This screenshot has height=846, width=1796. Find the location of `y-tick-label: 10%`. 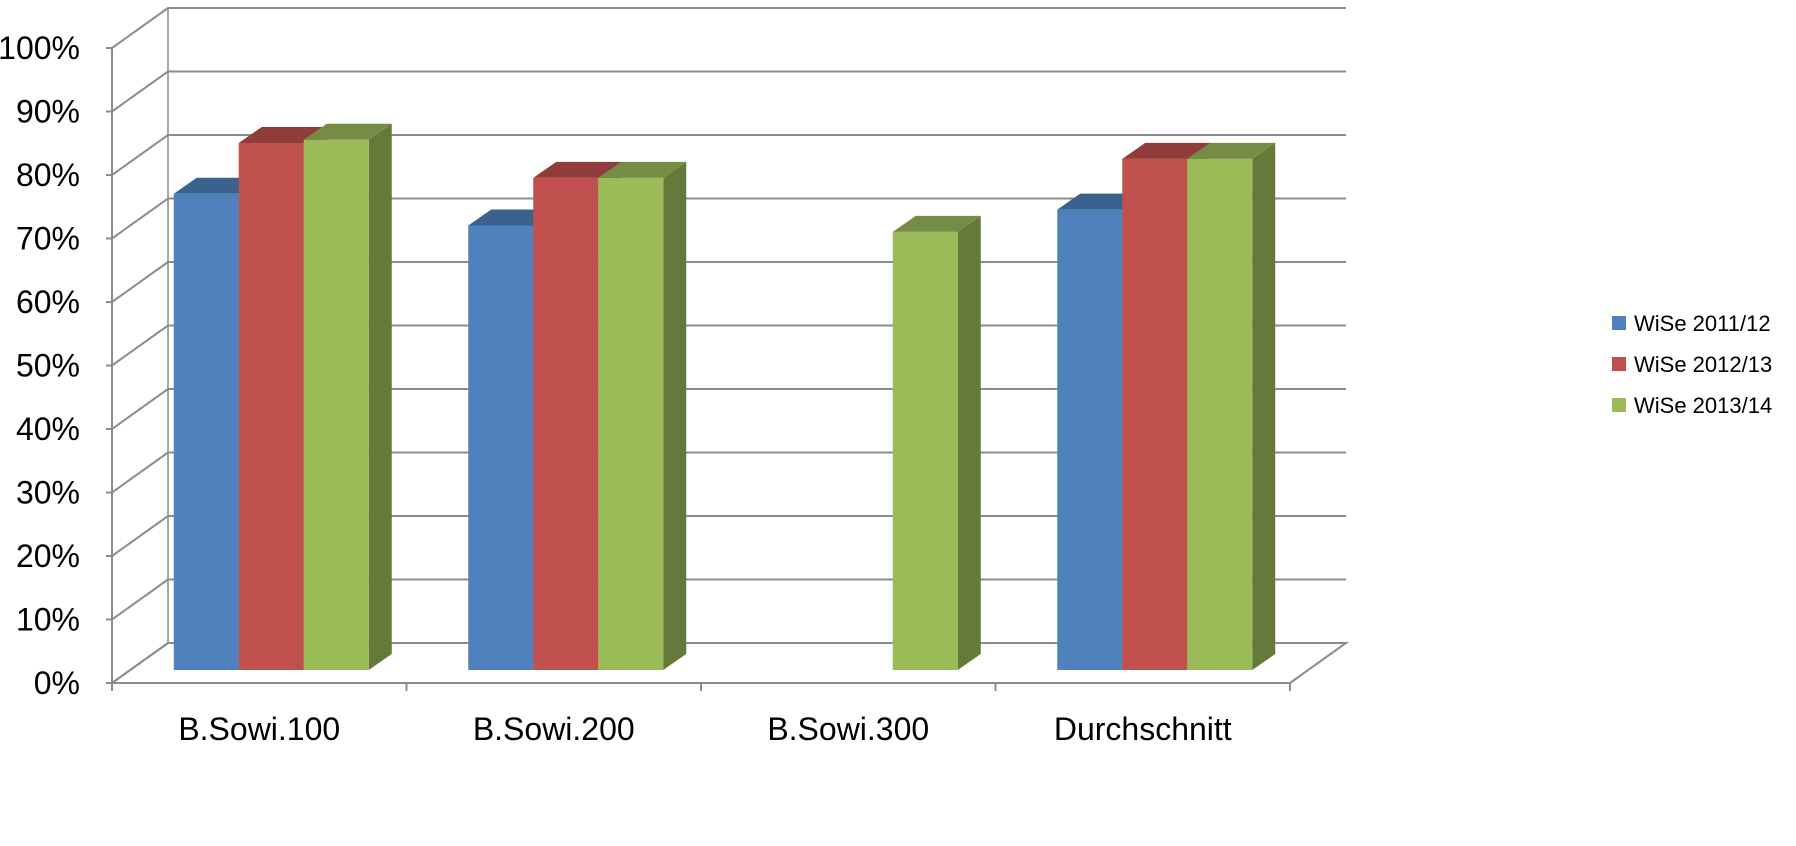

y-tick-label: 10% is located at coordinates (48, 620).